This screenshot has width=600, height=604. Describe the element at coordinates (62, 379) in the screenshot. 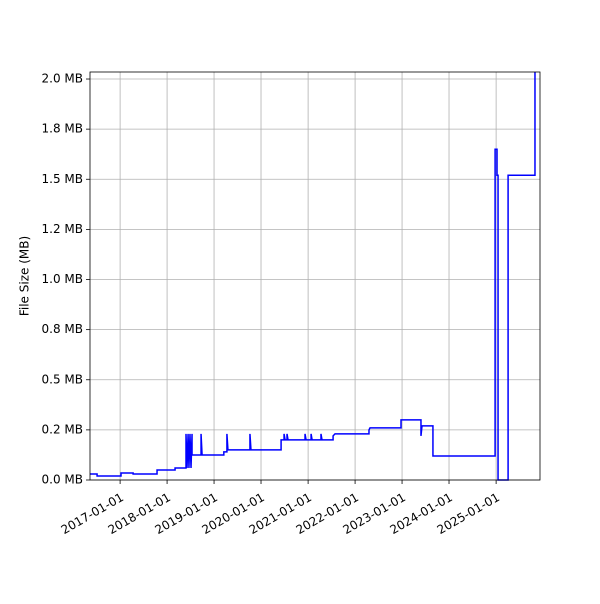

I see `y-tick-label: 0.5 MB` at that location.